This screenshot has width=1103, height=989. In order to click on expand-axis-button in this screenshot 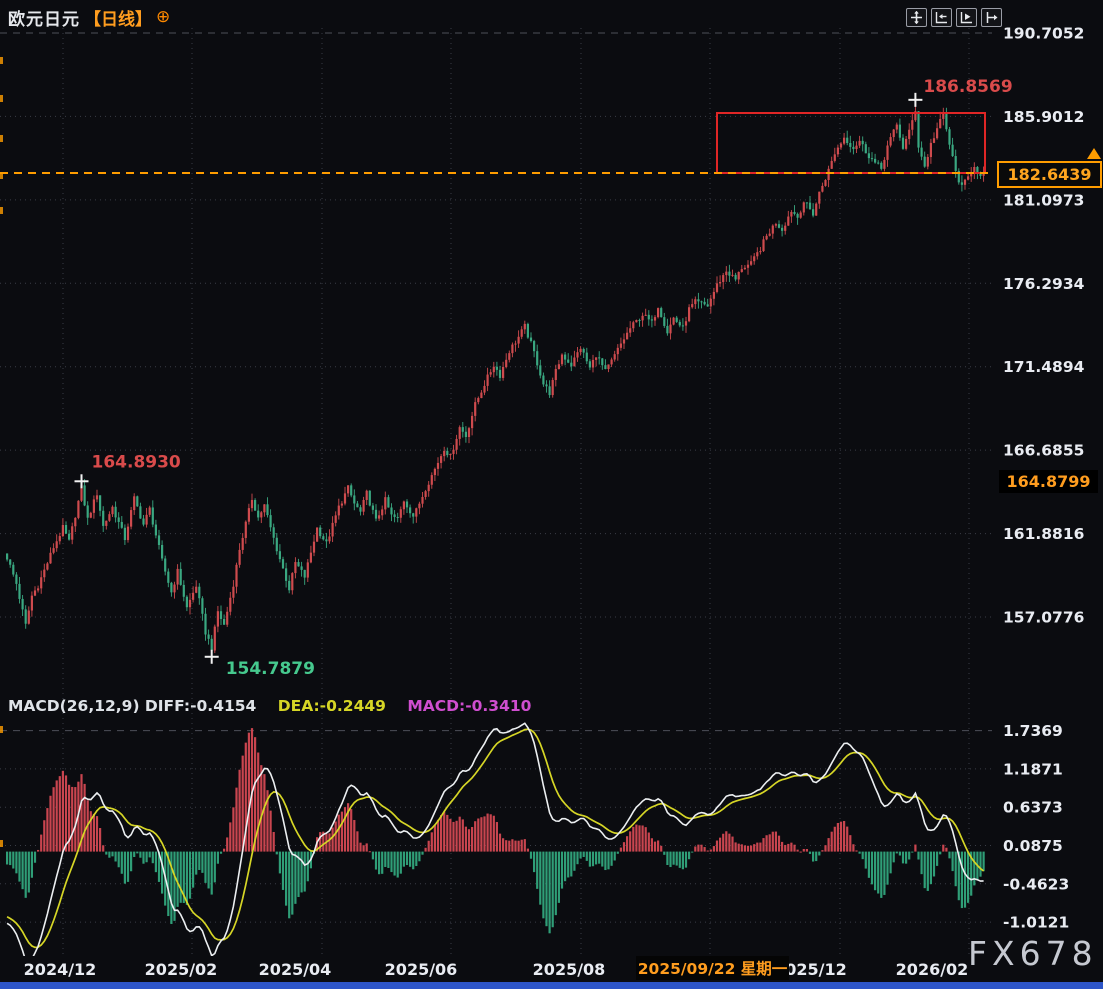, I will do `click(966, 17)`.